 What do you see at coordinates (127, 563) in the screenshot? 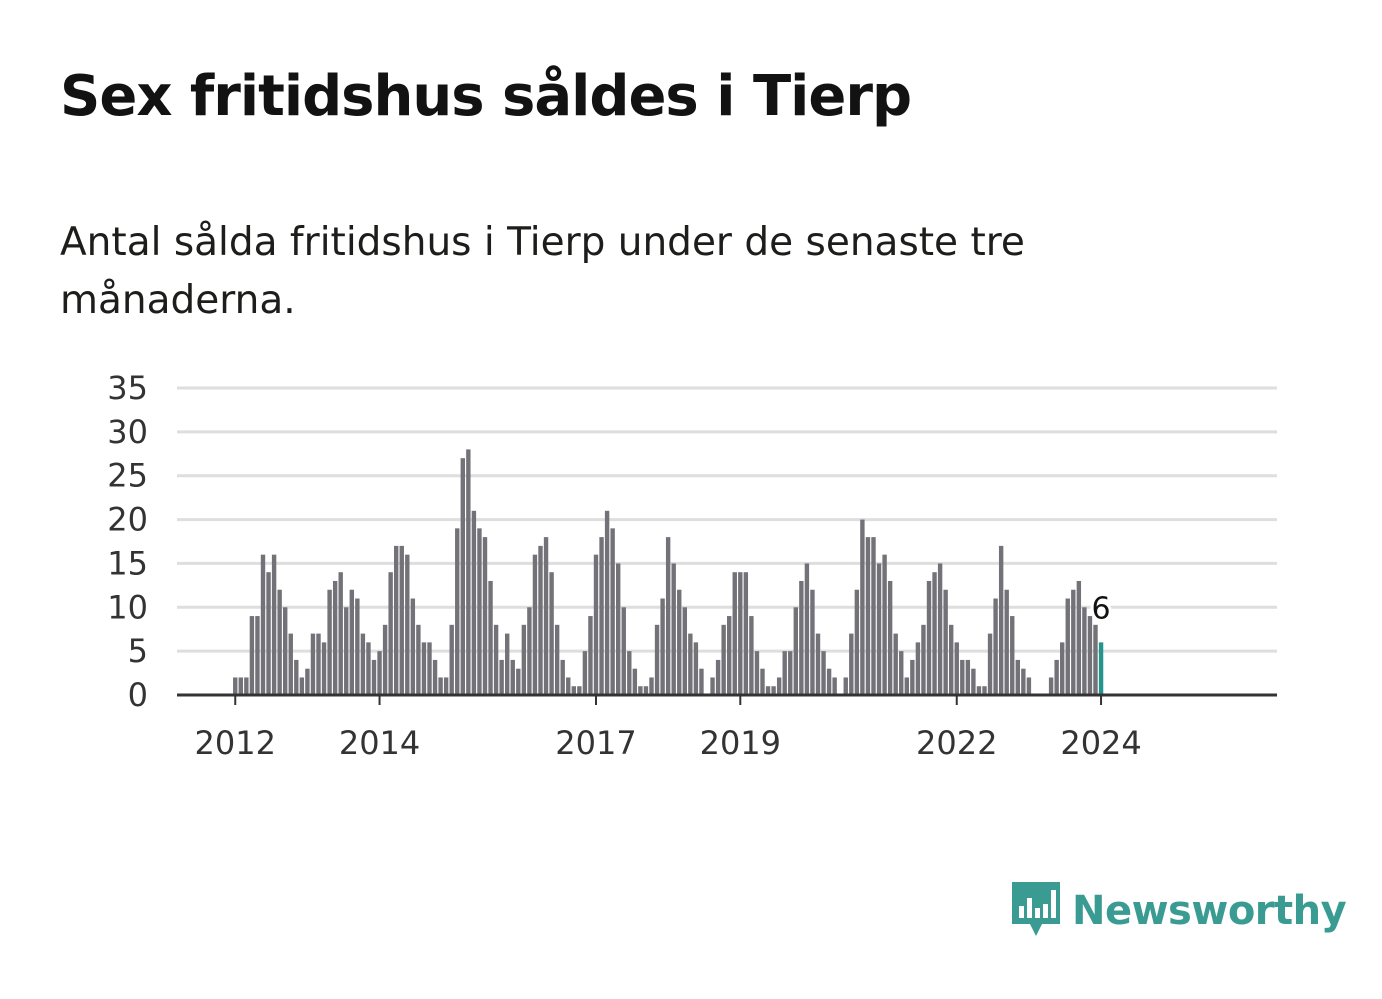
I see `y-tick-label: 15` at bounding box center [127, 563].